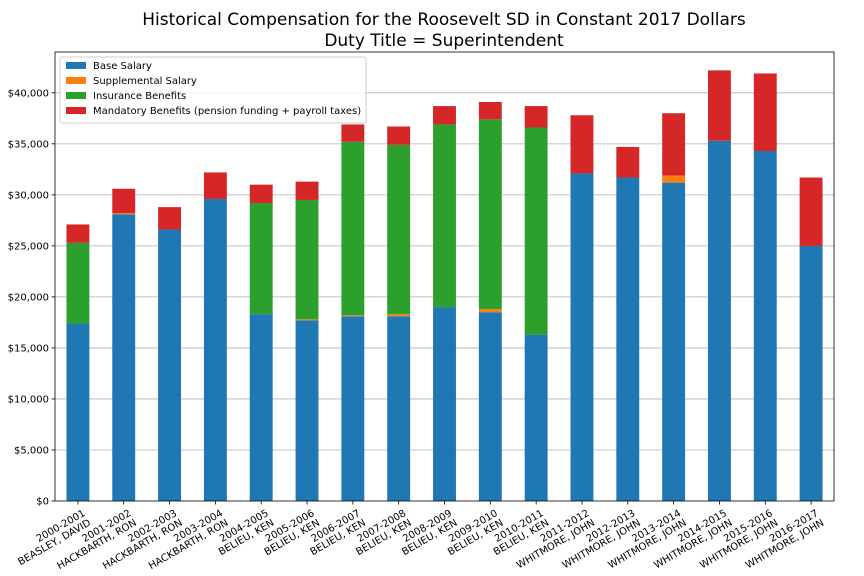  What do you see at coordinates (31, 450) in the screenshot?
I see `y-tick-label: $5,000` at bounding box center [31, 450].